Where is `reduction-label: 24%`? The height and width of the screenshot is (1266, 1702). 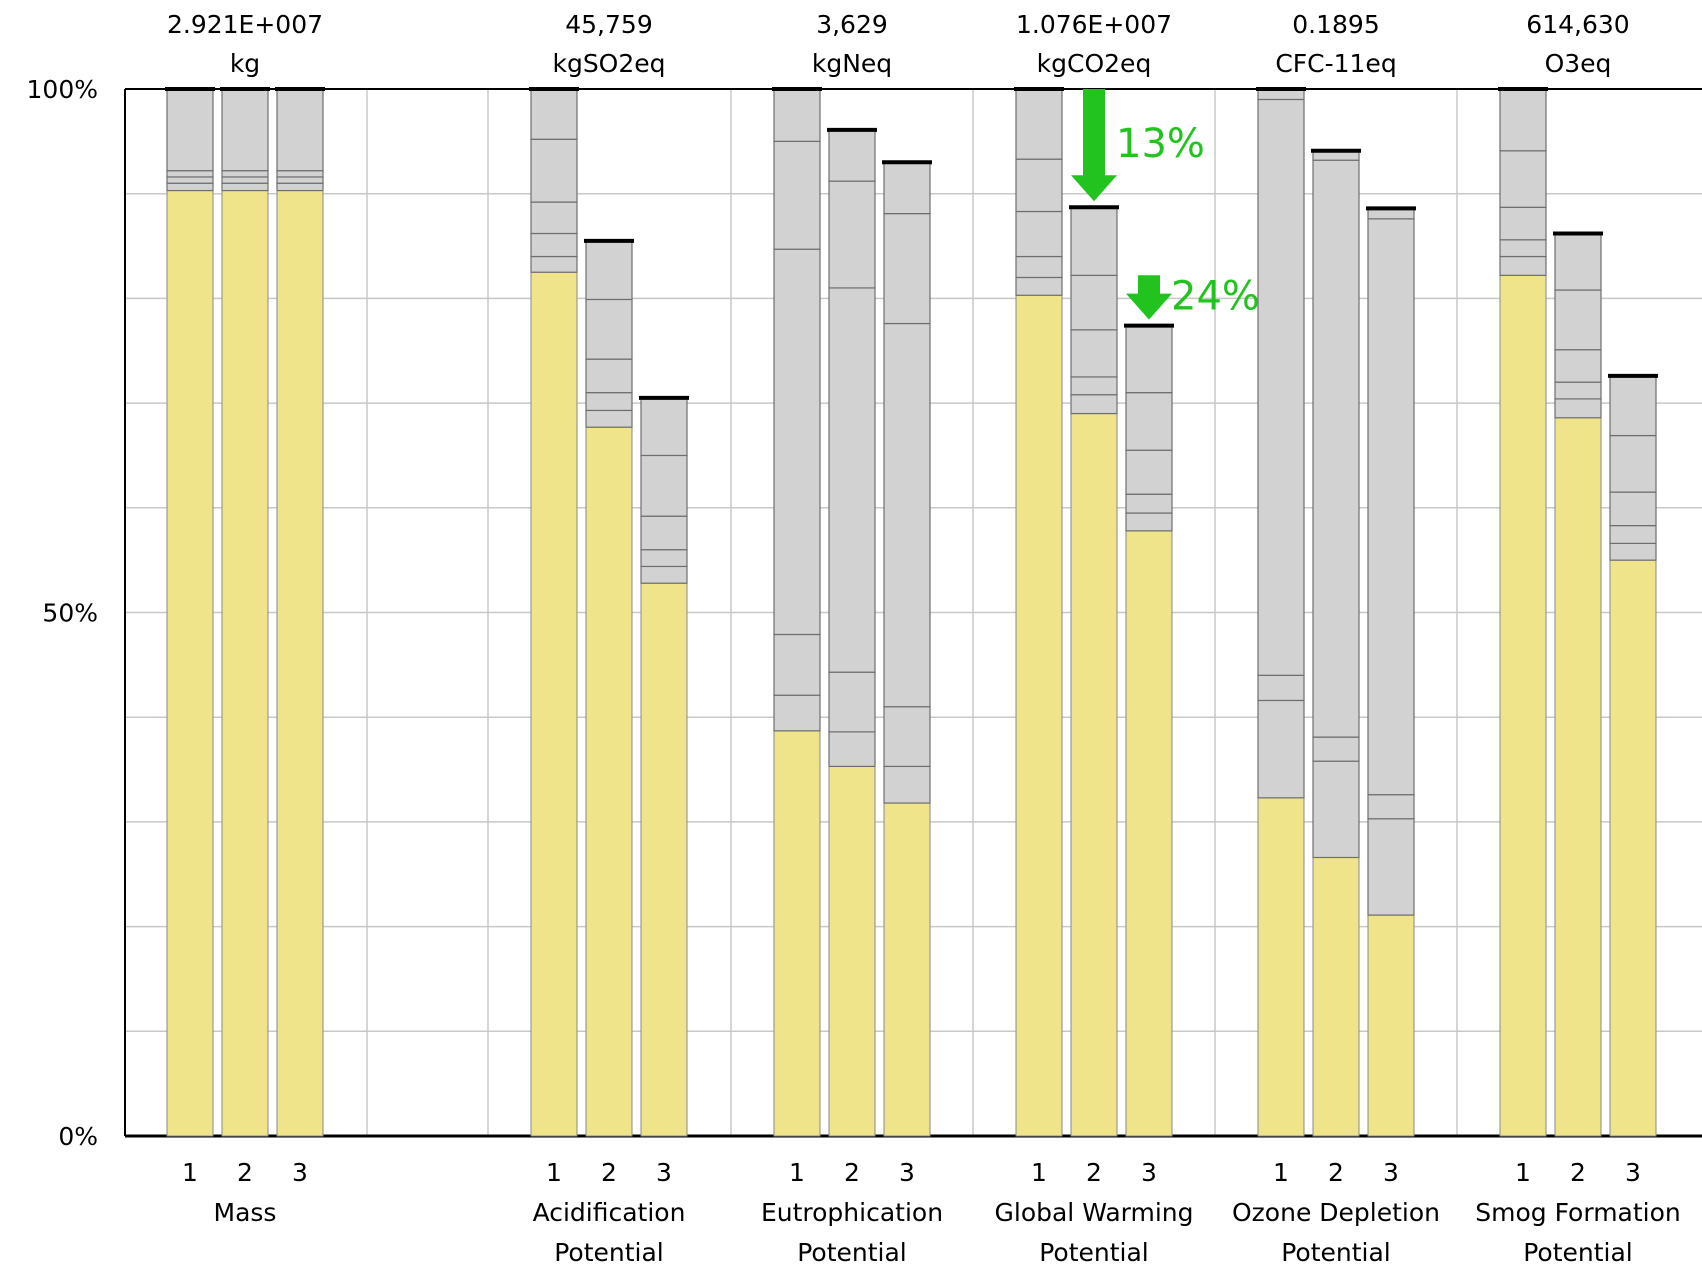 reduction-label: 24% is located at coordinates (1215, 296).